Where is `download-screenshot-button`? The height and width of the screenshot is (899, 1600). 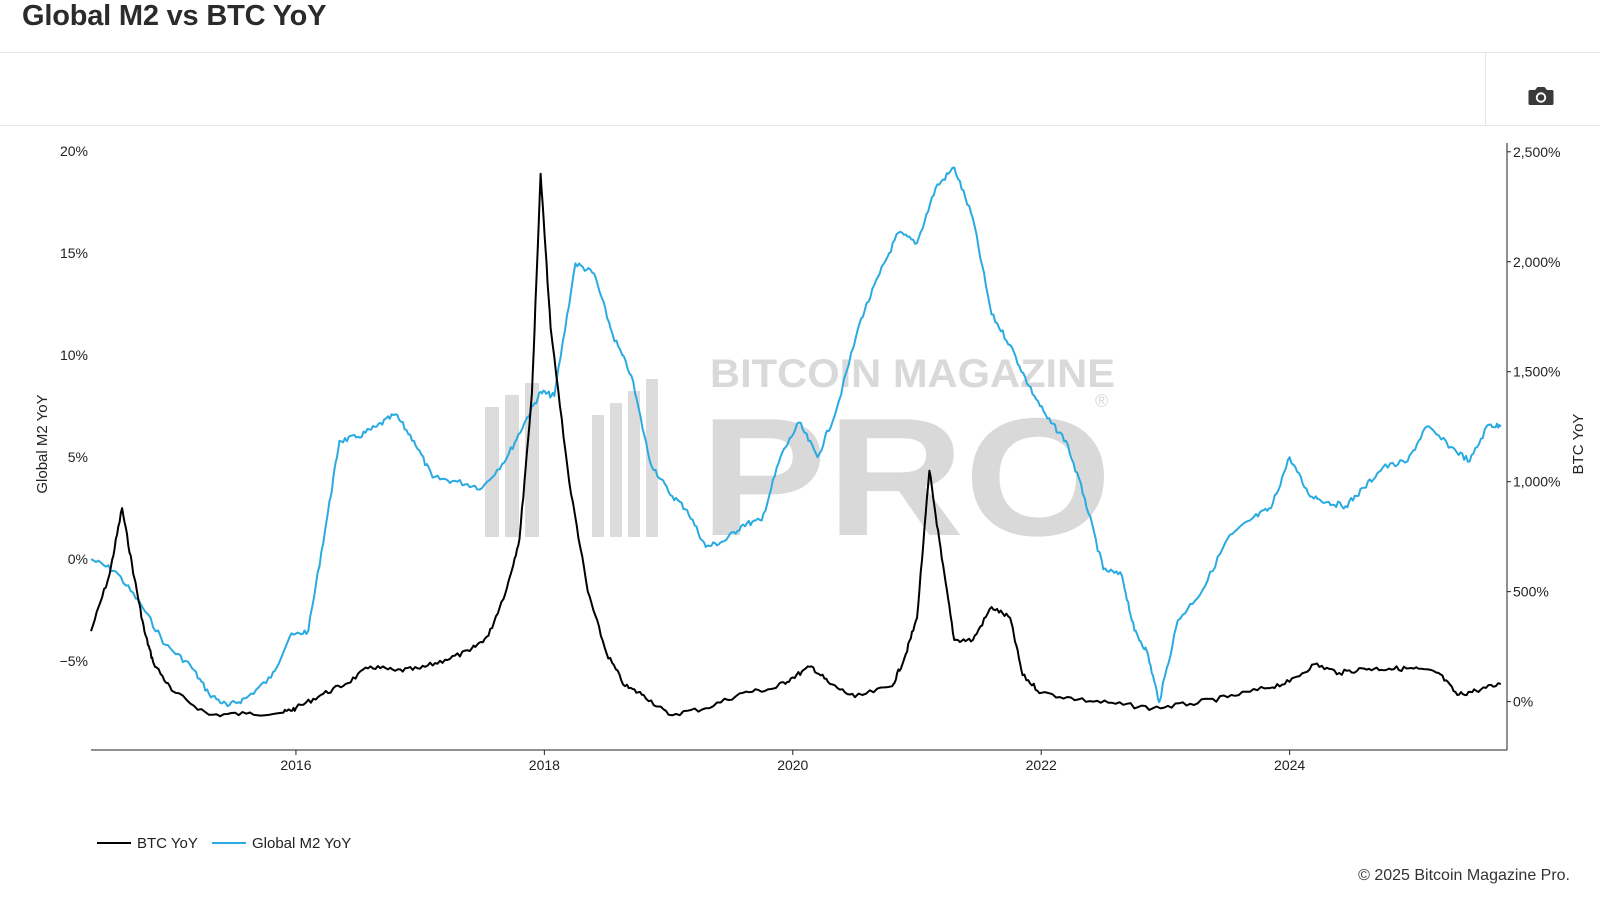 download-screenshot-button is located at coordinates (1541, 96).